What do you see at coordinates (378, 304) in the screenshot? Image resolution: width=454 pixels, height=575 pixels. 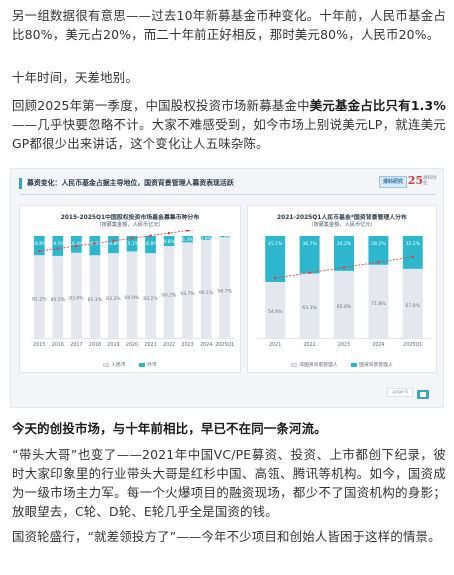 I see `data-label: 71.8%` at bounding box center [378, 304].